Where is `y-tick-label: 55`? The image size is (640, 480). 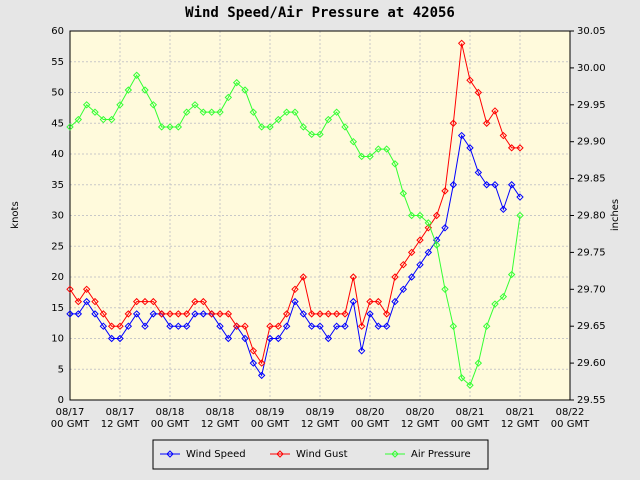 y-tick-label: 55 is located at coordinates (57, 62).